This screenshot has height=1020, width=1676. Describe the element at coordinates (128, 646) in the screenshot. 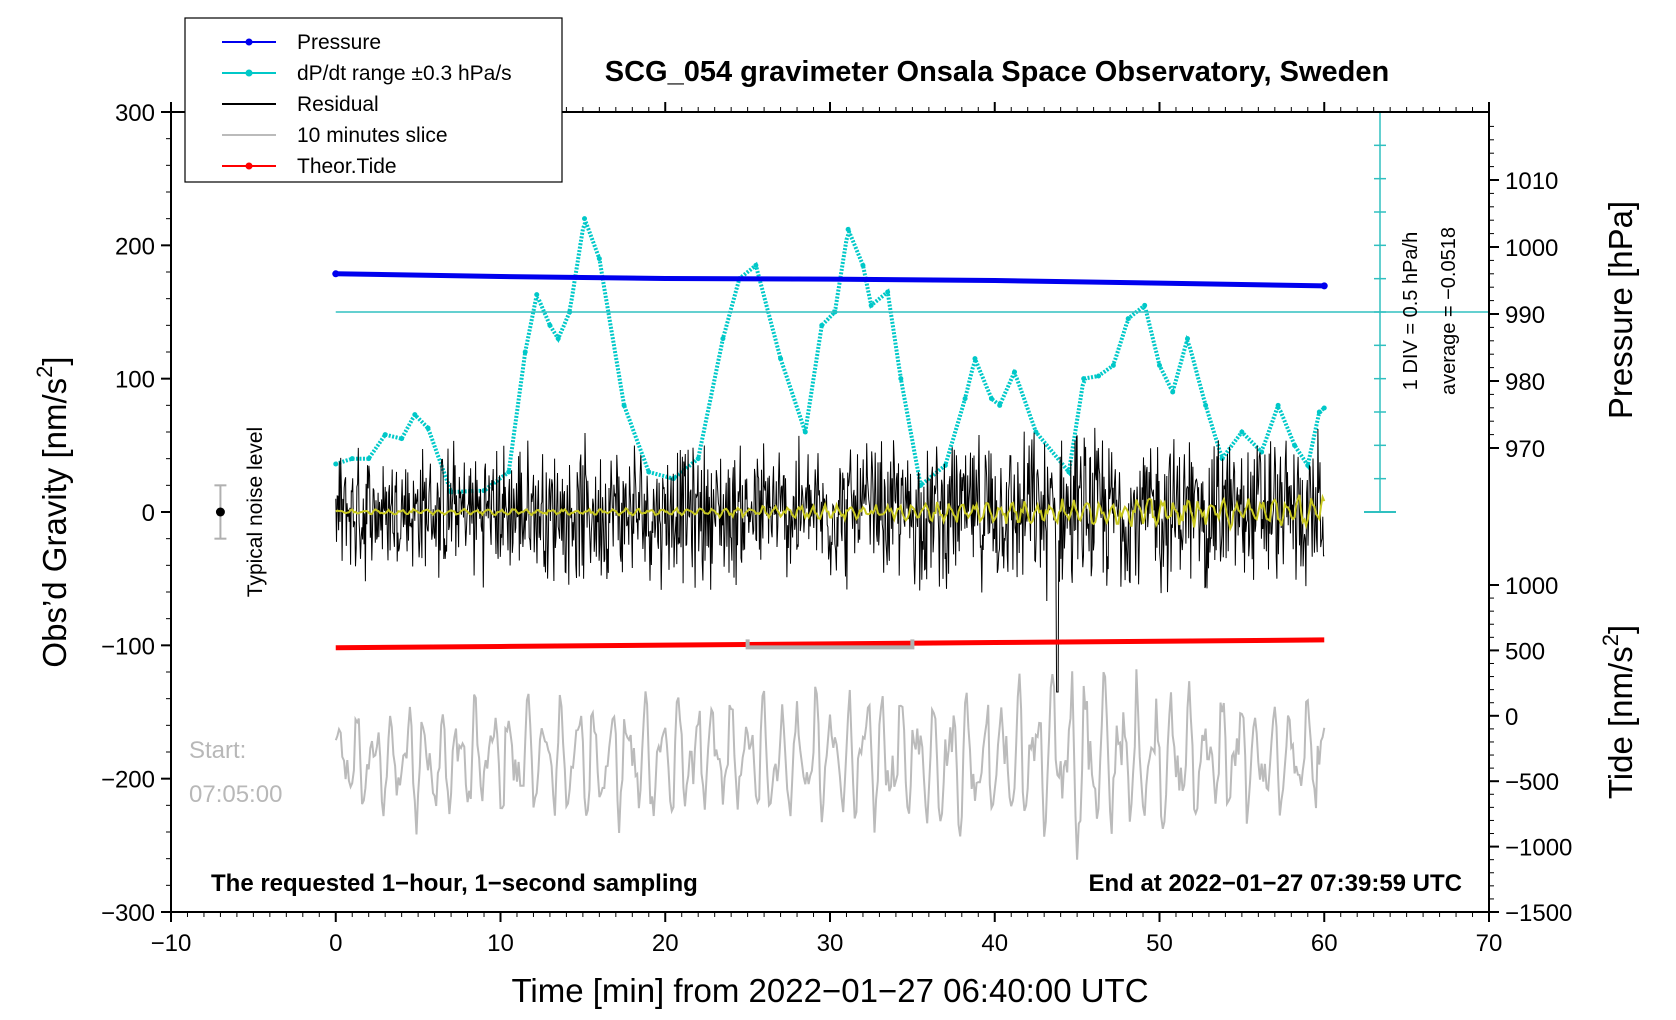

I see `y-tick-label: −100` at that location.